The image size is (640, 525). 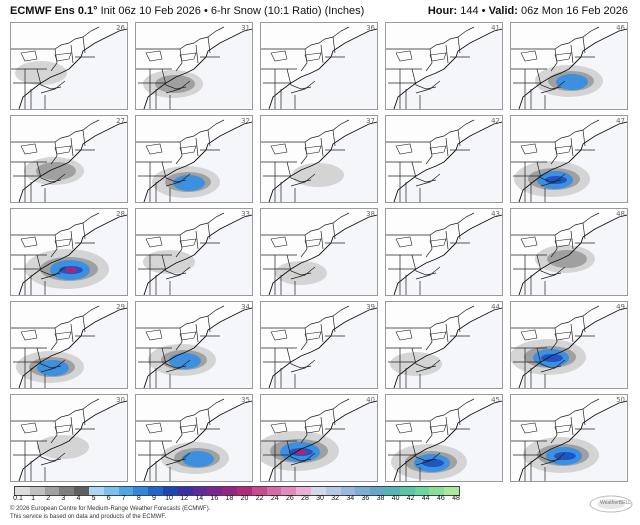 I want to click on member-map-panel: 39, so click(x=319, y=345).